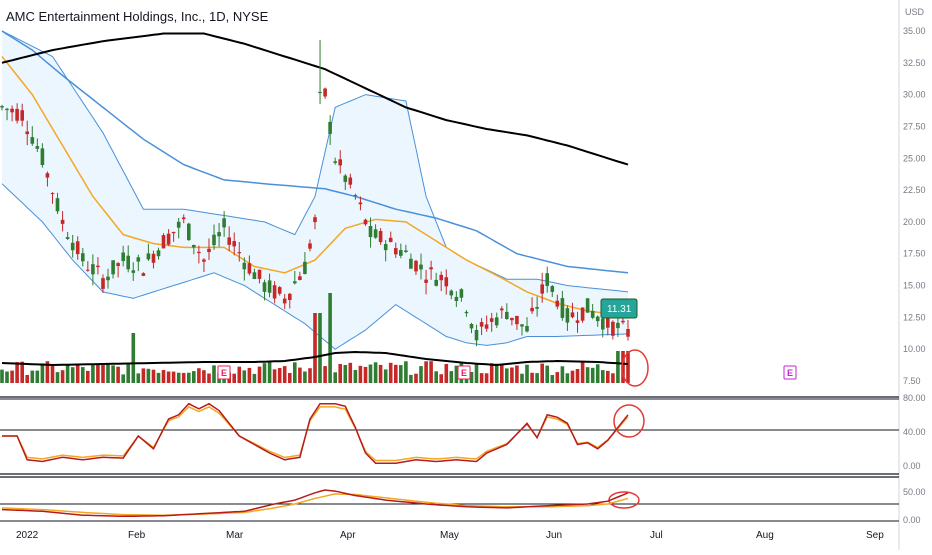 The height and width of the screenshot is (555, 932). I want to click on price-tick-label: 7.50, so click(912, 381).